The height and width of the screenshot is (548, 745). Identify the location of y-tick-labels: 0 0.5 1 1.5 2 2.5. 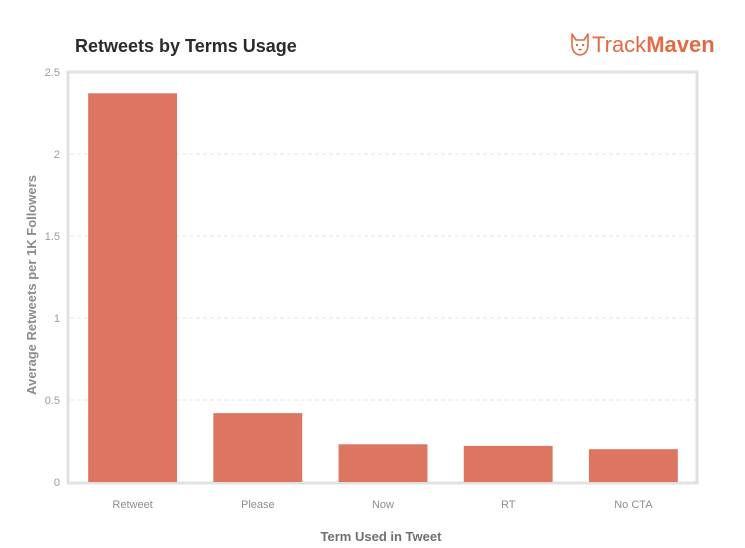
(52, 278).